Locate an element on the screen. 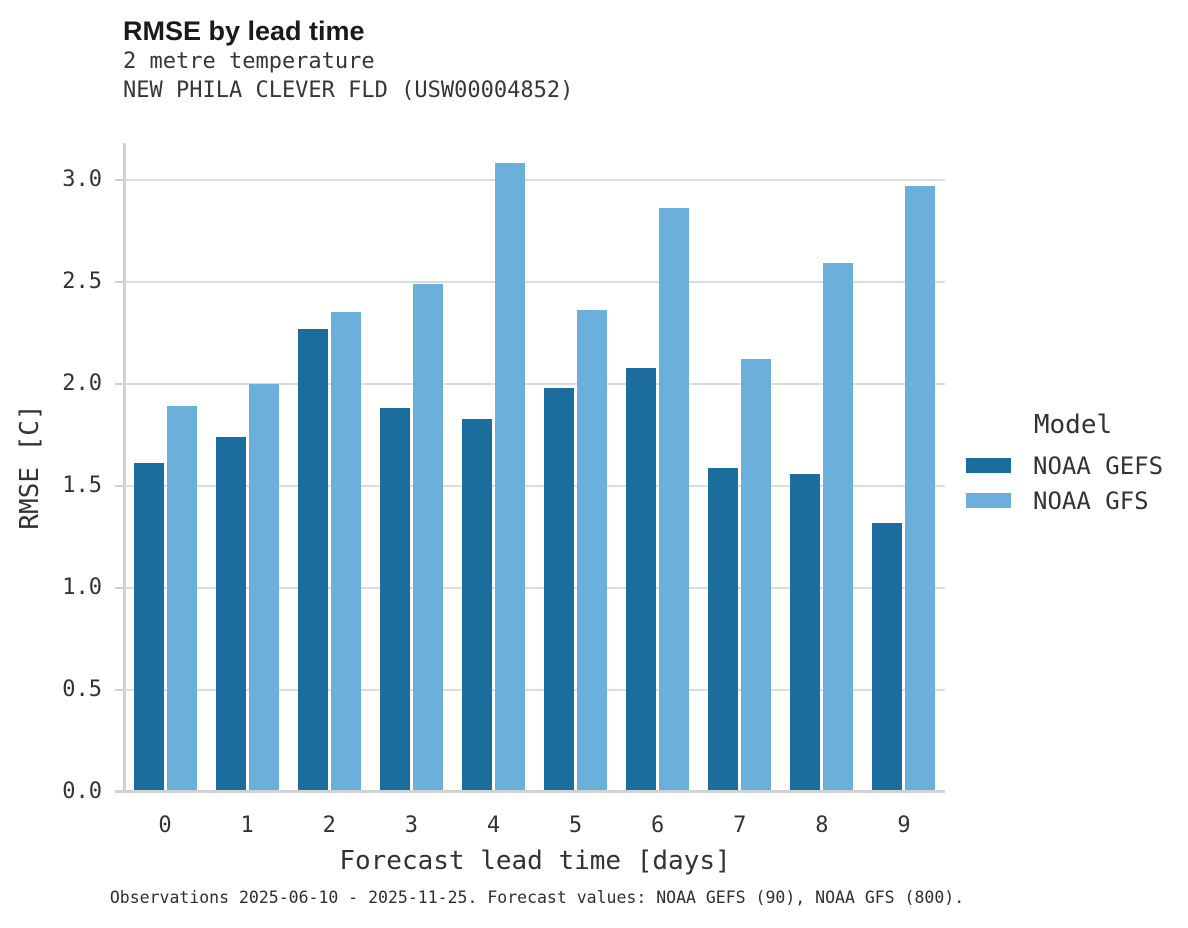 Image resolution: width=1188 pixels, height=928 pixels. gridline-y-1.0 is located at coordinates (534, 587).